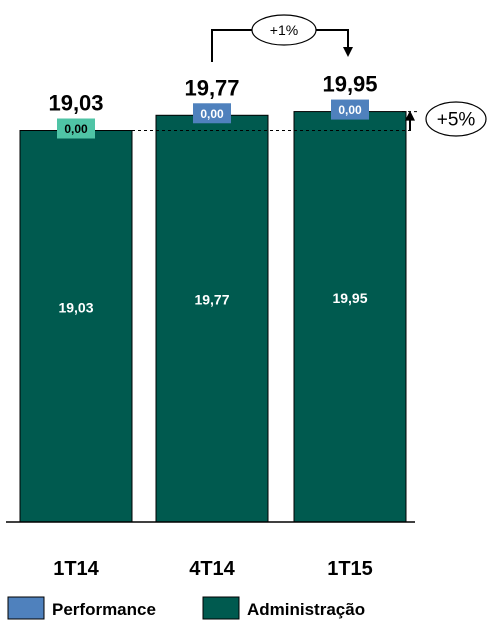  I want to click on total-label-1t14: 19,03, so click(75, 103).